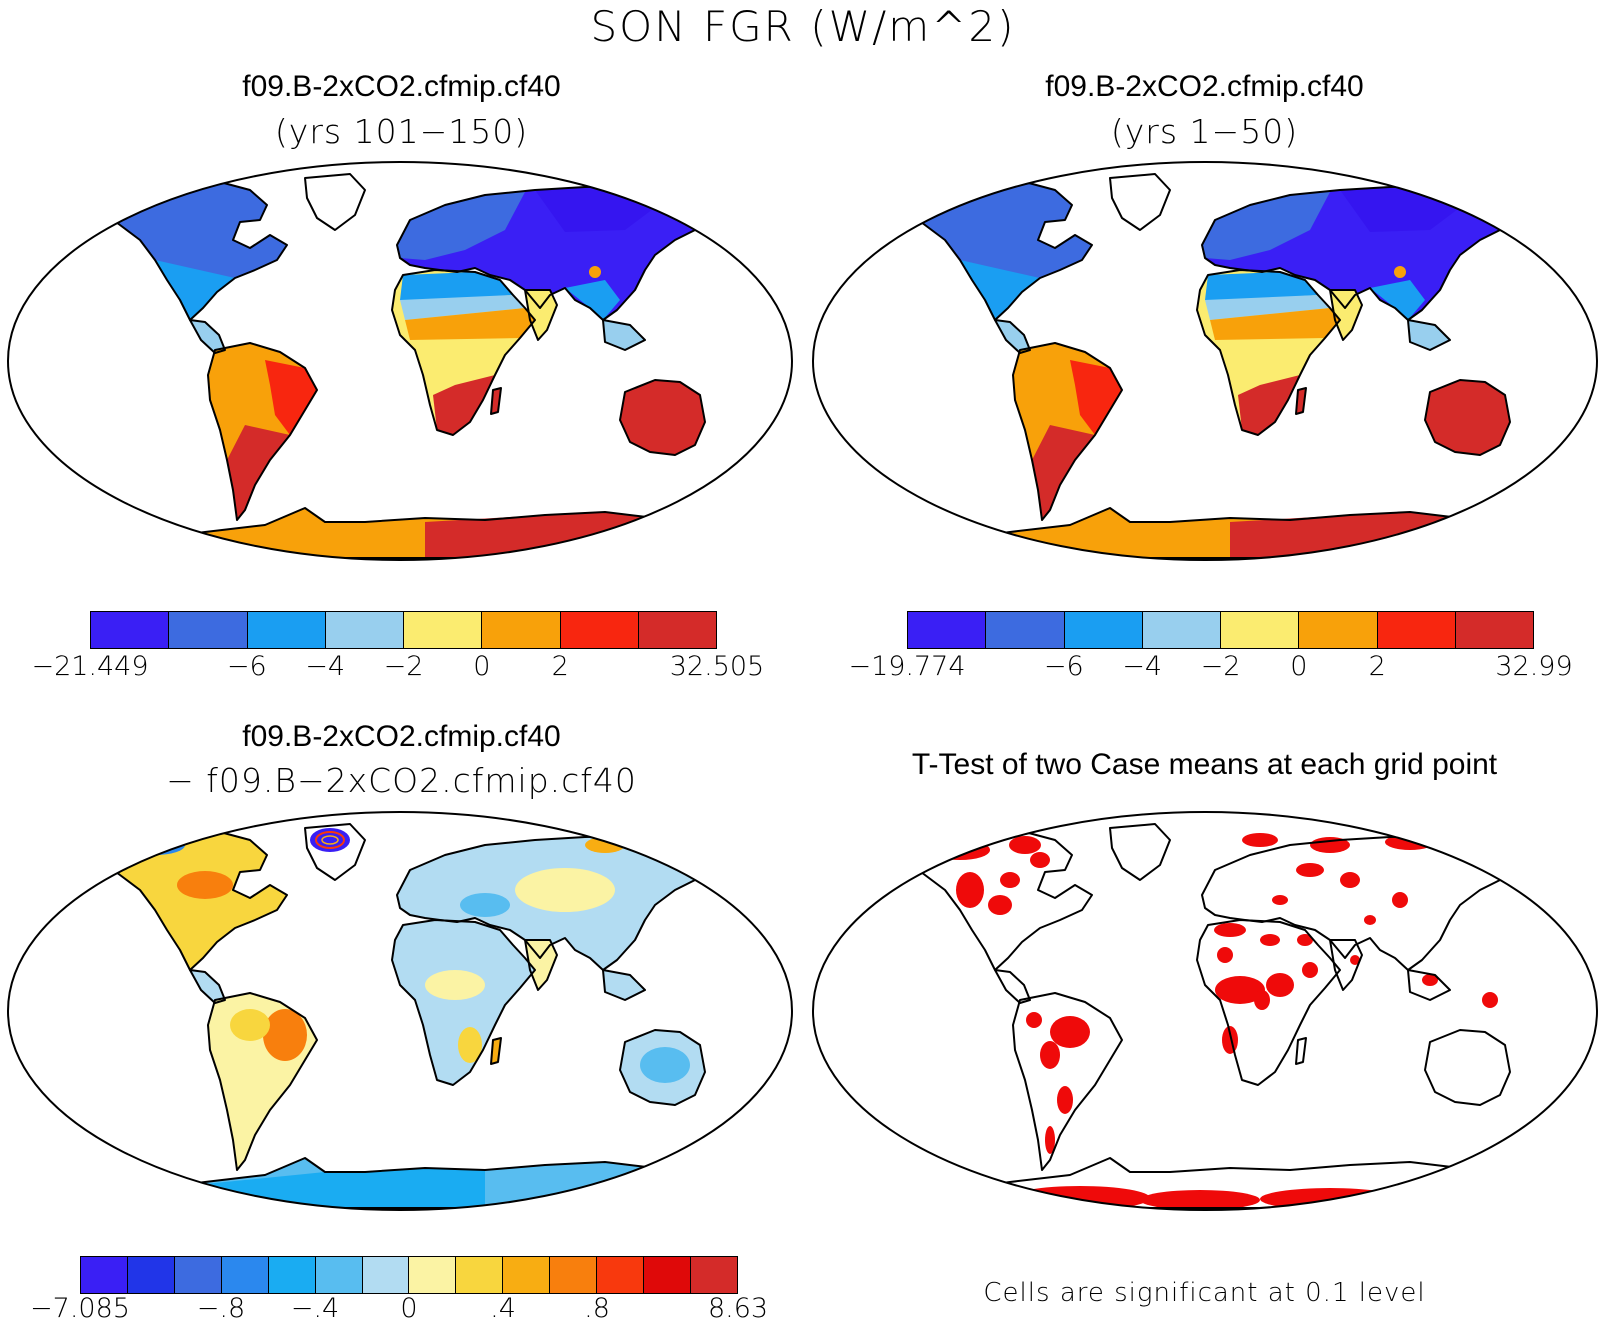 This screenshot has height=1327, width=1606. I want to click on significance-note: Cells are significant at 0.1 level, so click(1204, 1293).